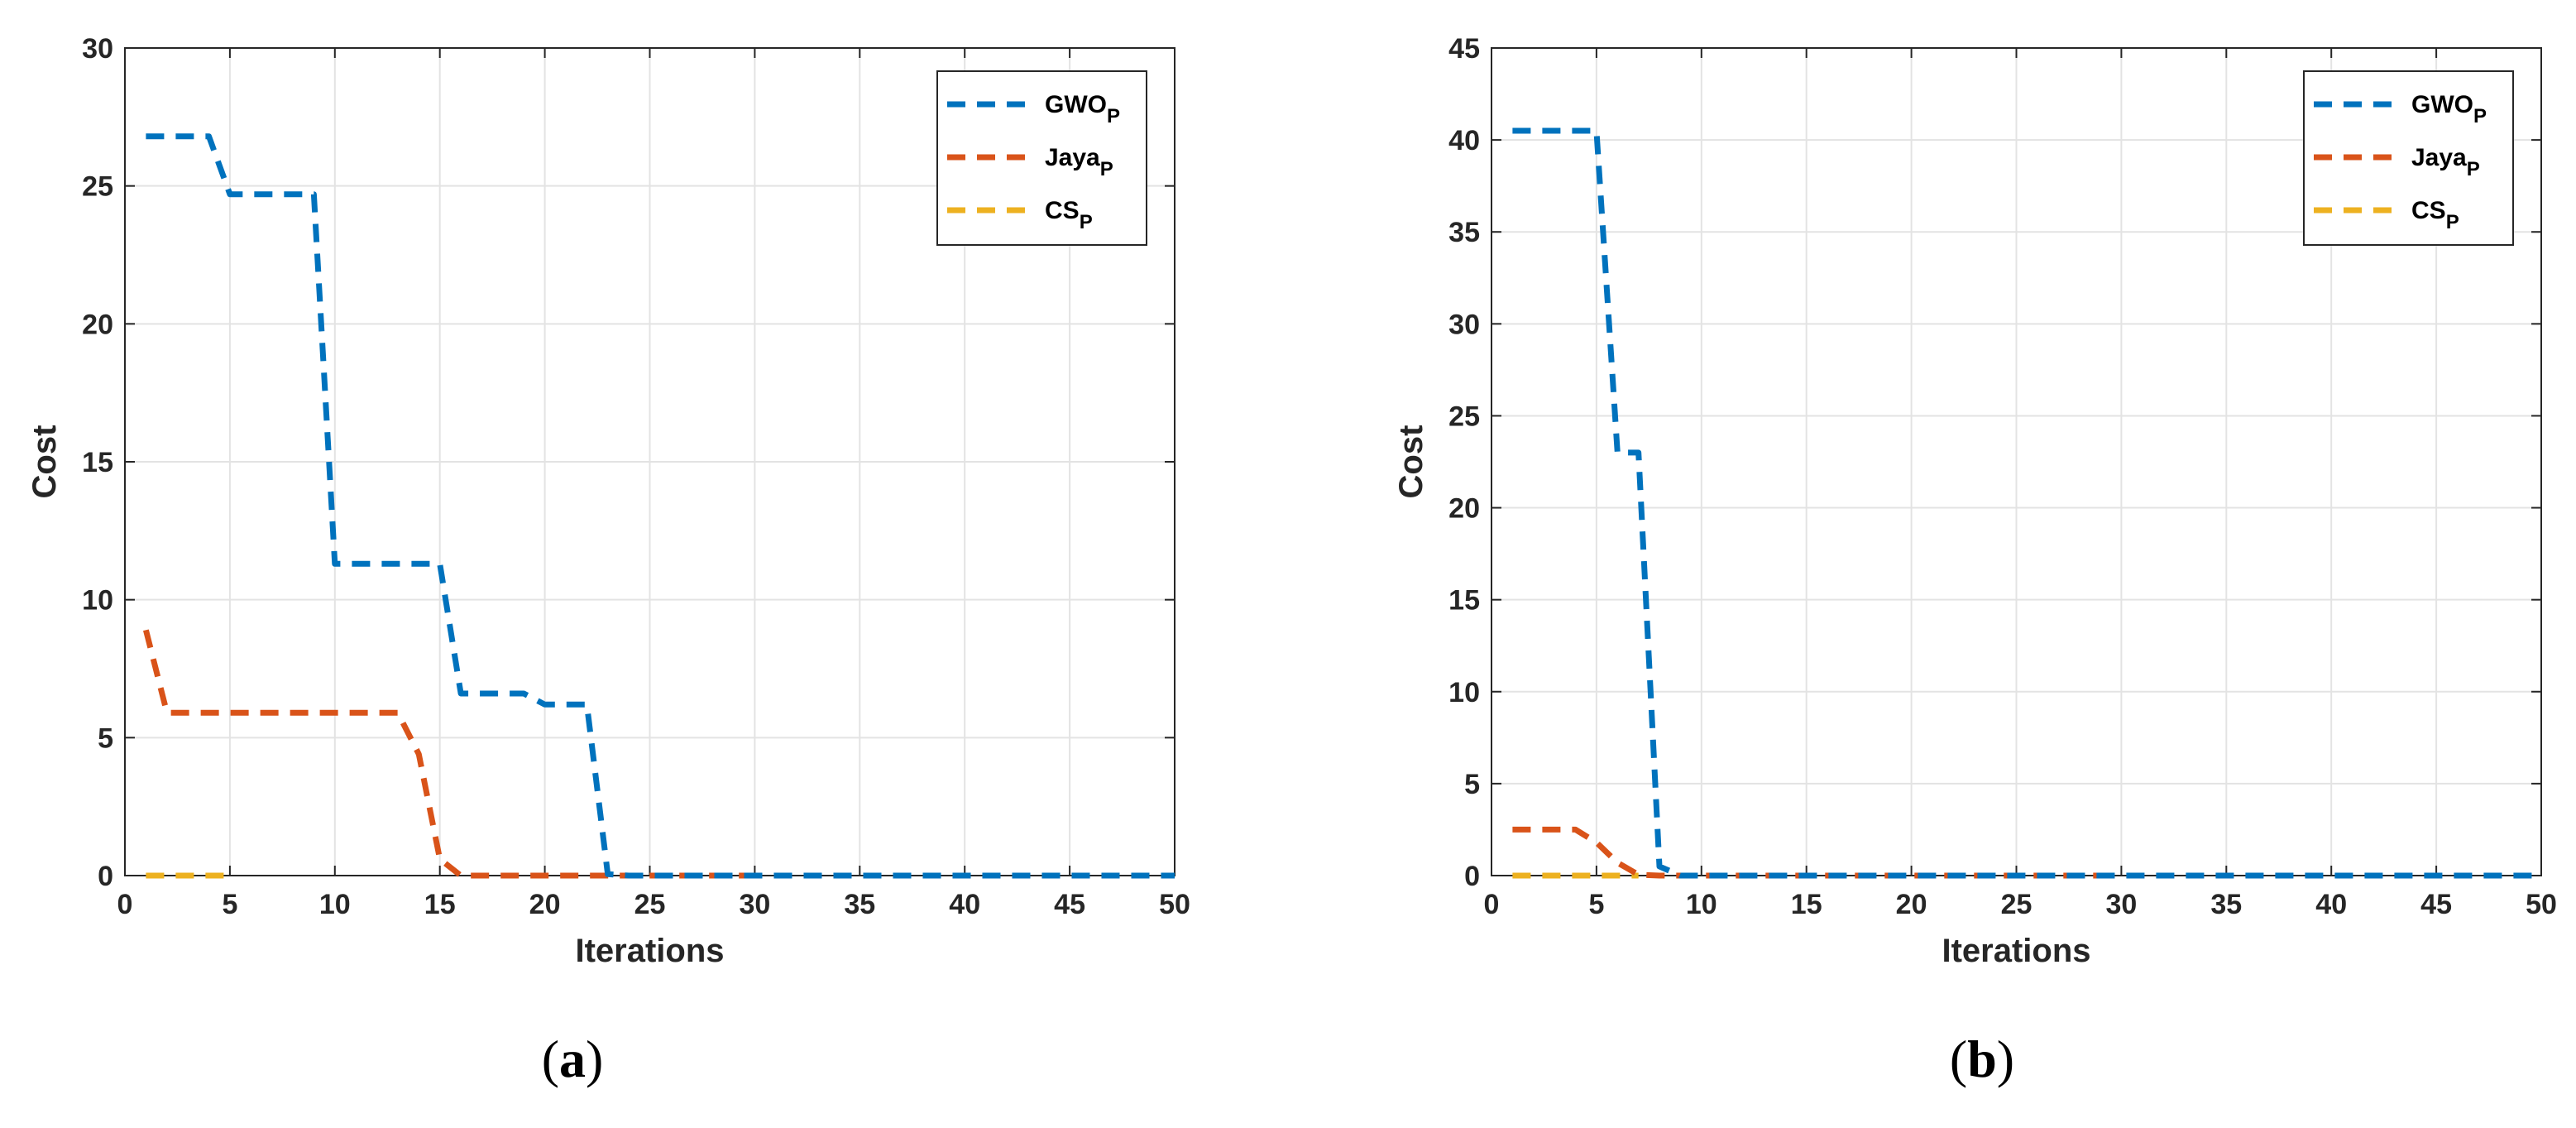 This screenshot has width=2576, height=1128. What do you see at coordinates (573, 1059) in the screenshot?
I see `panel-label: (a)` at bounding box center [573, 1059].